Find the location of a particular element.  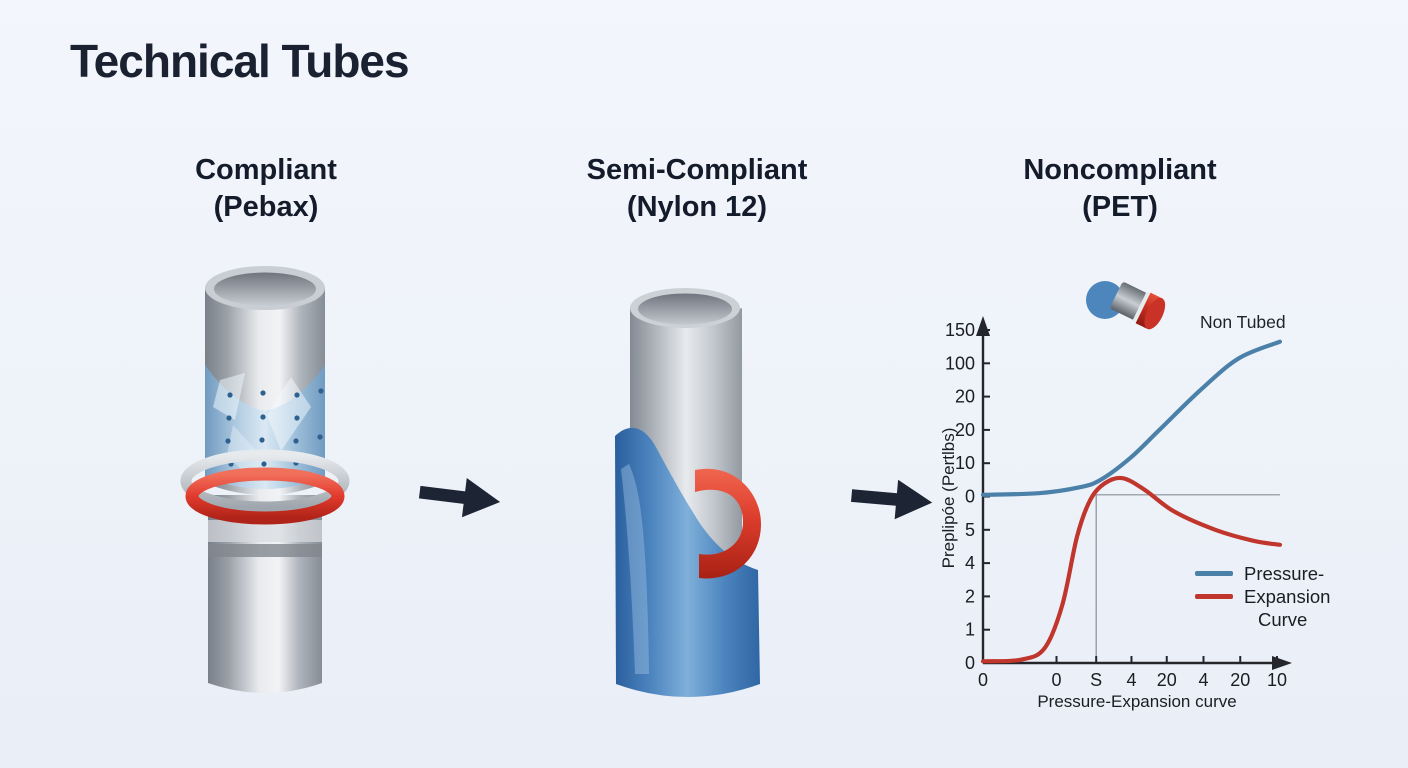

y-tick-label: 10 is located at coordinates (965, 463).